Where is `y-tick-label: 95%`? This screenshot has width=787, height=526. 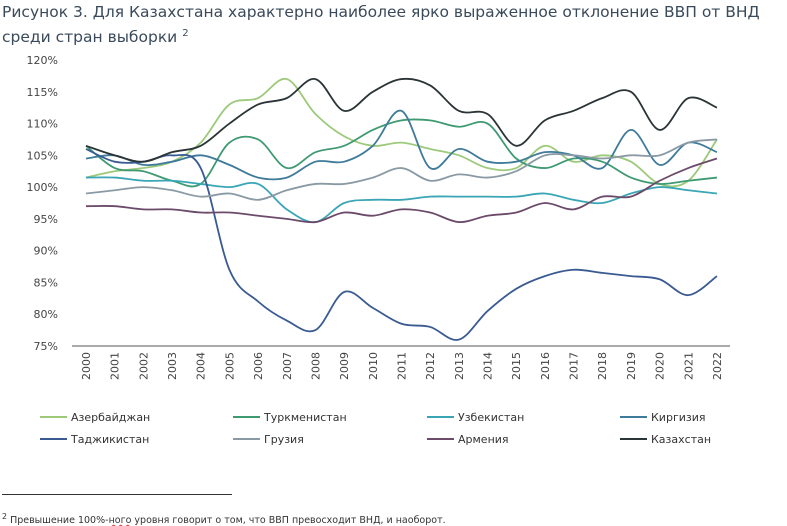 y-tick-label: 95% is located at coordinates (46, 219).